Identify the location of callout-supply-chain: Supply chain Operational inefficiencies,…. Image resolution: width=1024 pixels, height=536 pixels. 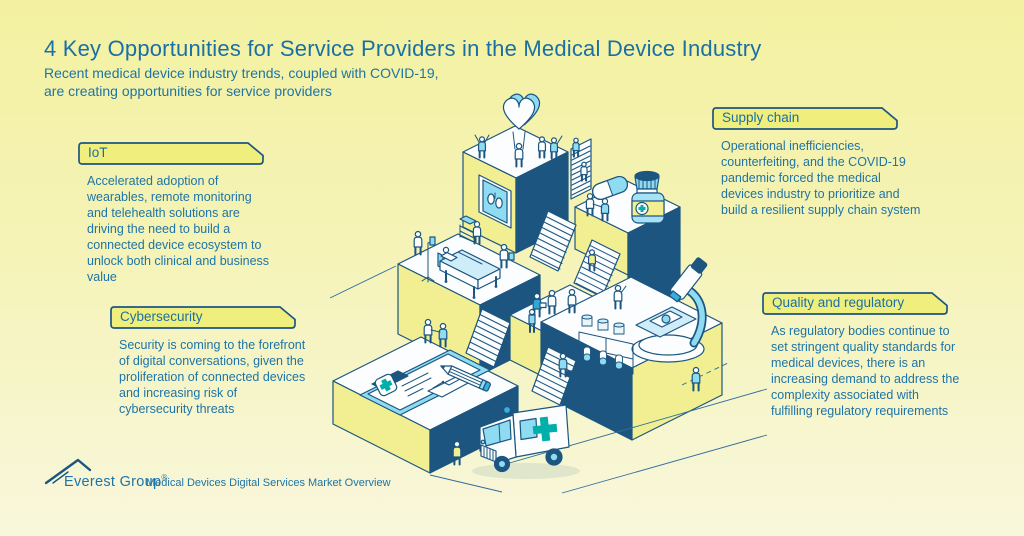
(817, 162).